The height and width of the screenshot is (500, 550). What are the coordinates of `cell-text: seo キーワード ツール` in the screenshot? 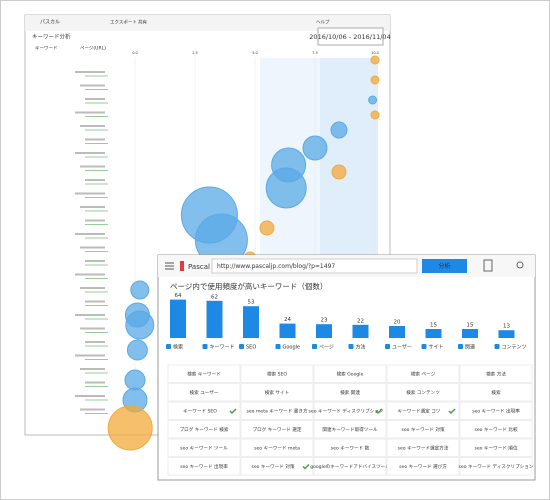 It's located at (204, 449).